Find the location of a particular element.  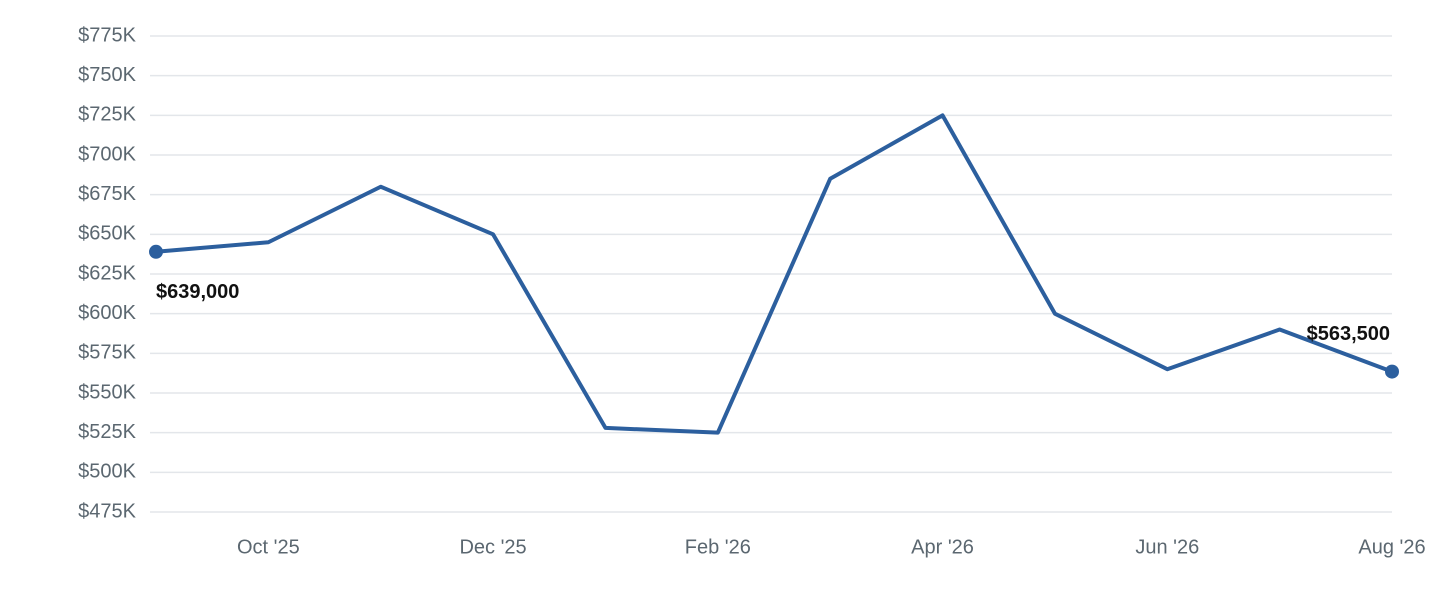

x-tick-label: Dec '25 is located at coordinates (492, 547).